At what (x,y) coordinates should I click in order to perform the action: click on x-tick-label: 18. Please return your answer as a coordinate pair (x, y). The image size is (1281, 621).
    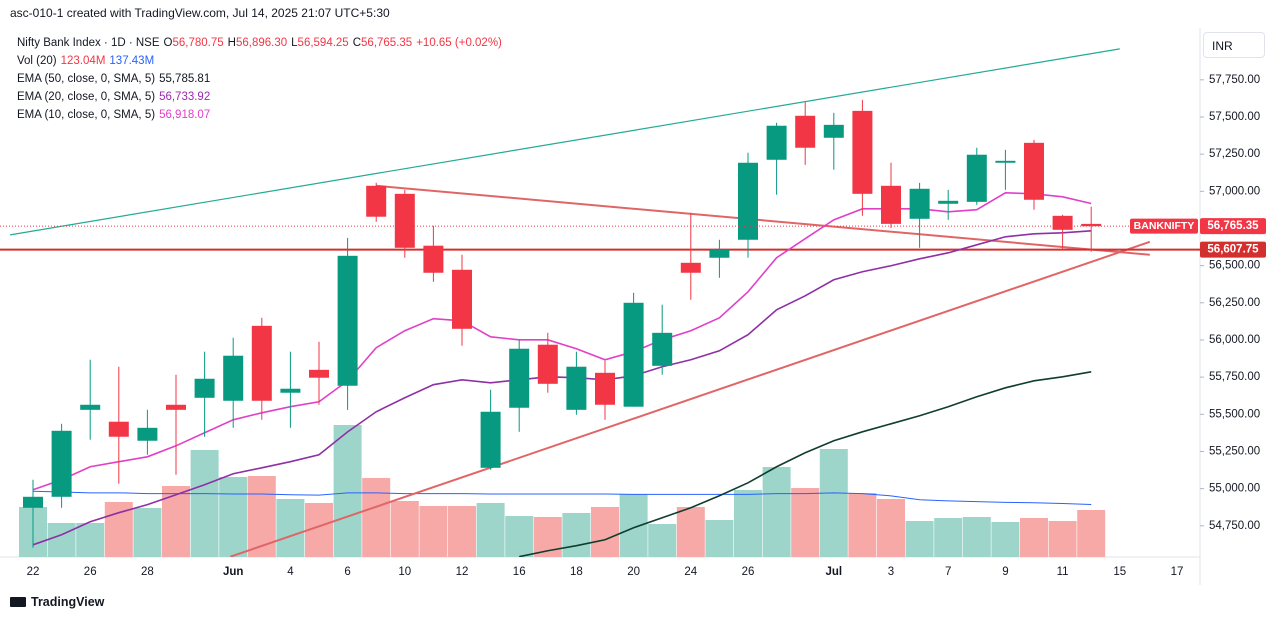
    Looking at the image, I should click on (576, 572).